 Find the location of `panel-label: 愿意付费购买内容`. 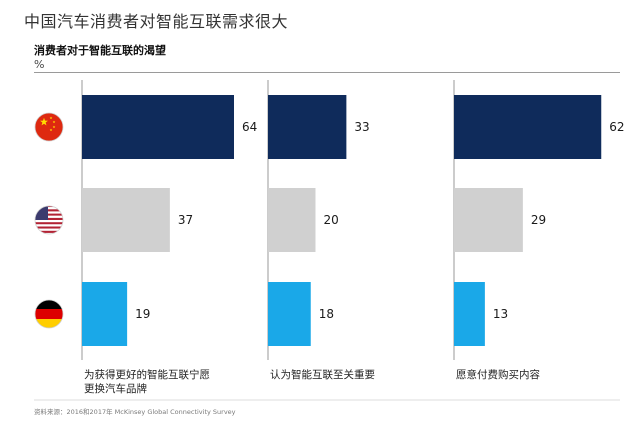

panel-label: 愿意付费购买内容 is located at coordinates (498, 374).